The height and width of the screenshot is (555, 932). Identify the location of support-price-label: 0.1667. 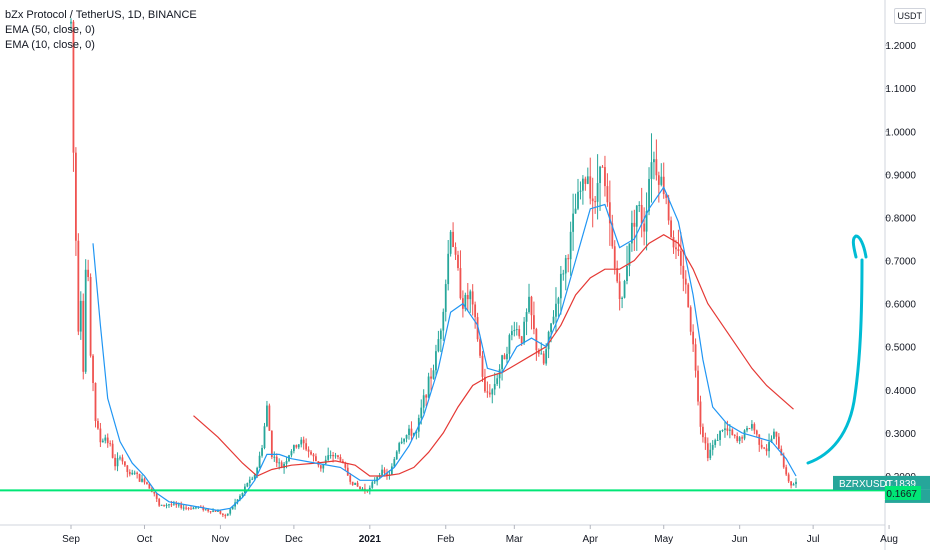
(903, 493).